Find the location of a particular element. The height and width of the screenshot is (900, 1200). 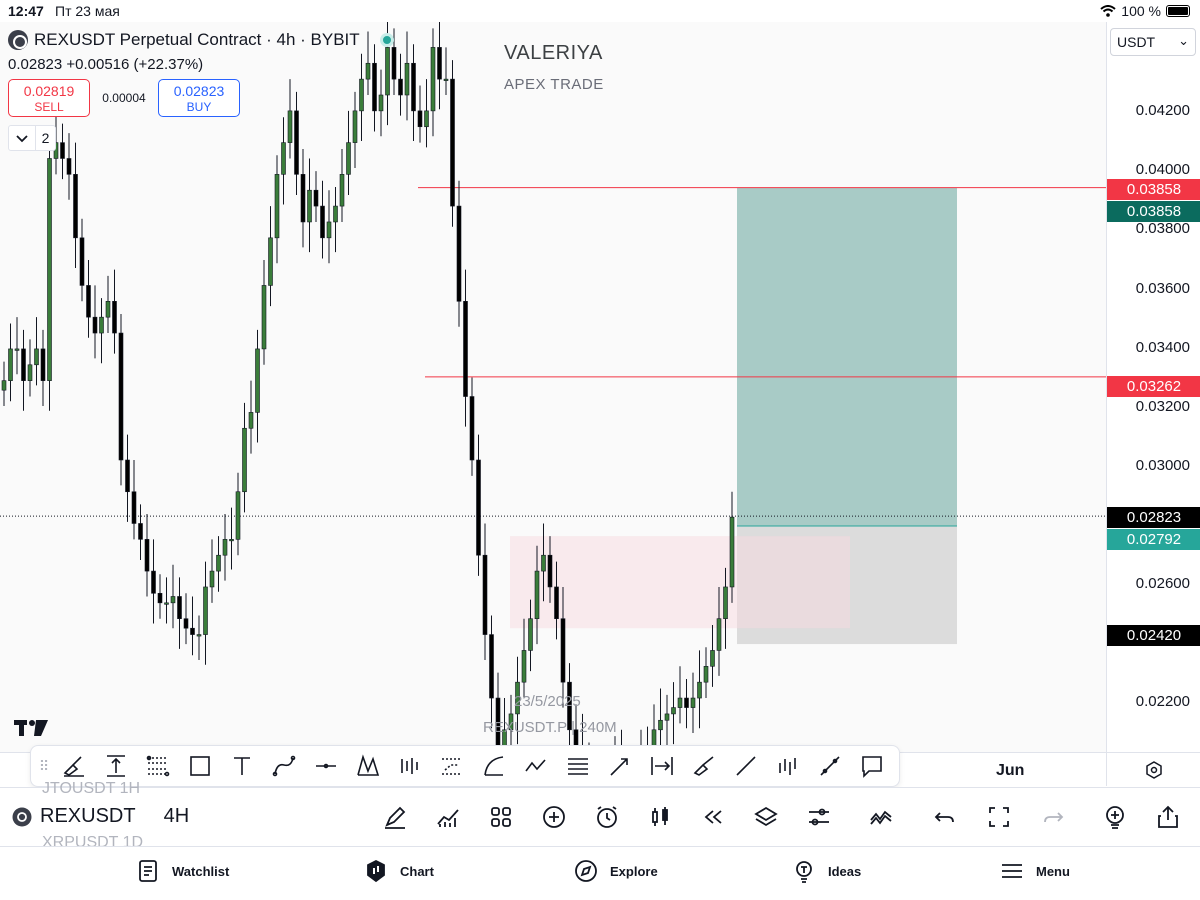

tool-arrow is located at coordinates (620, 766).